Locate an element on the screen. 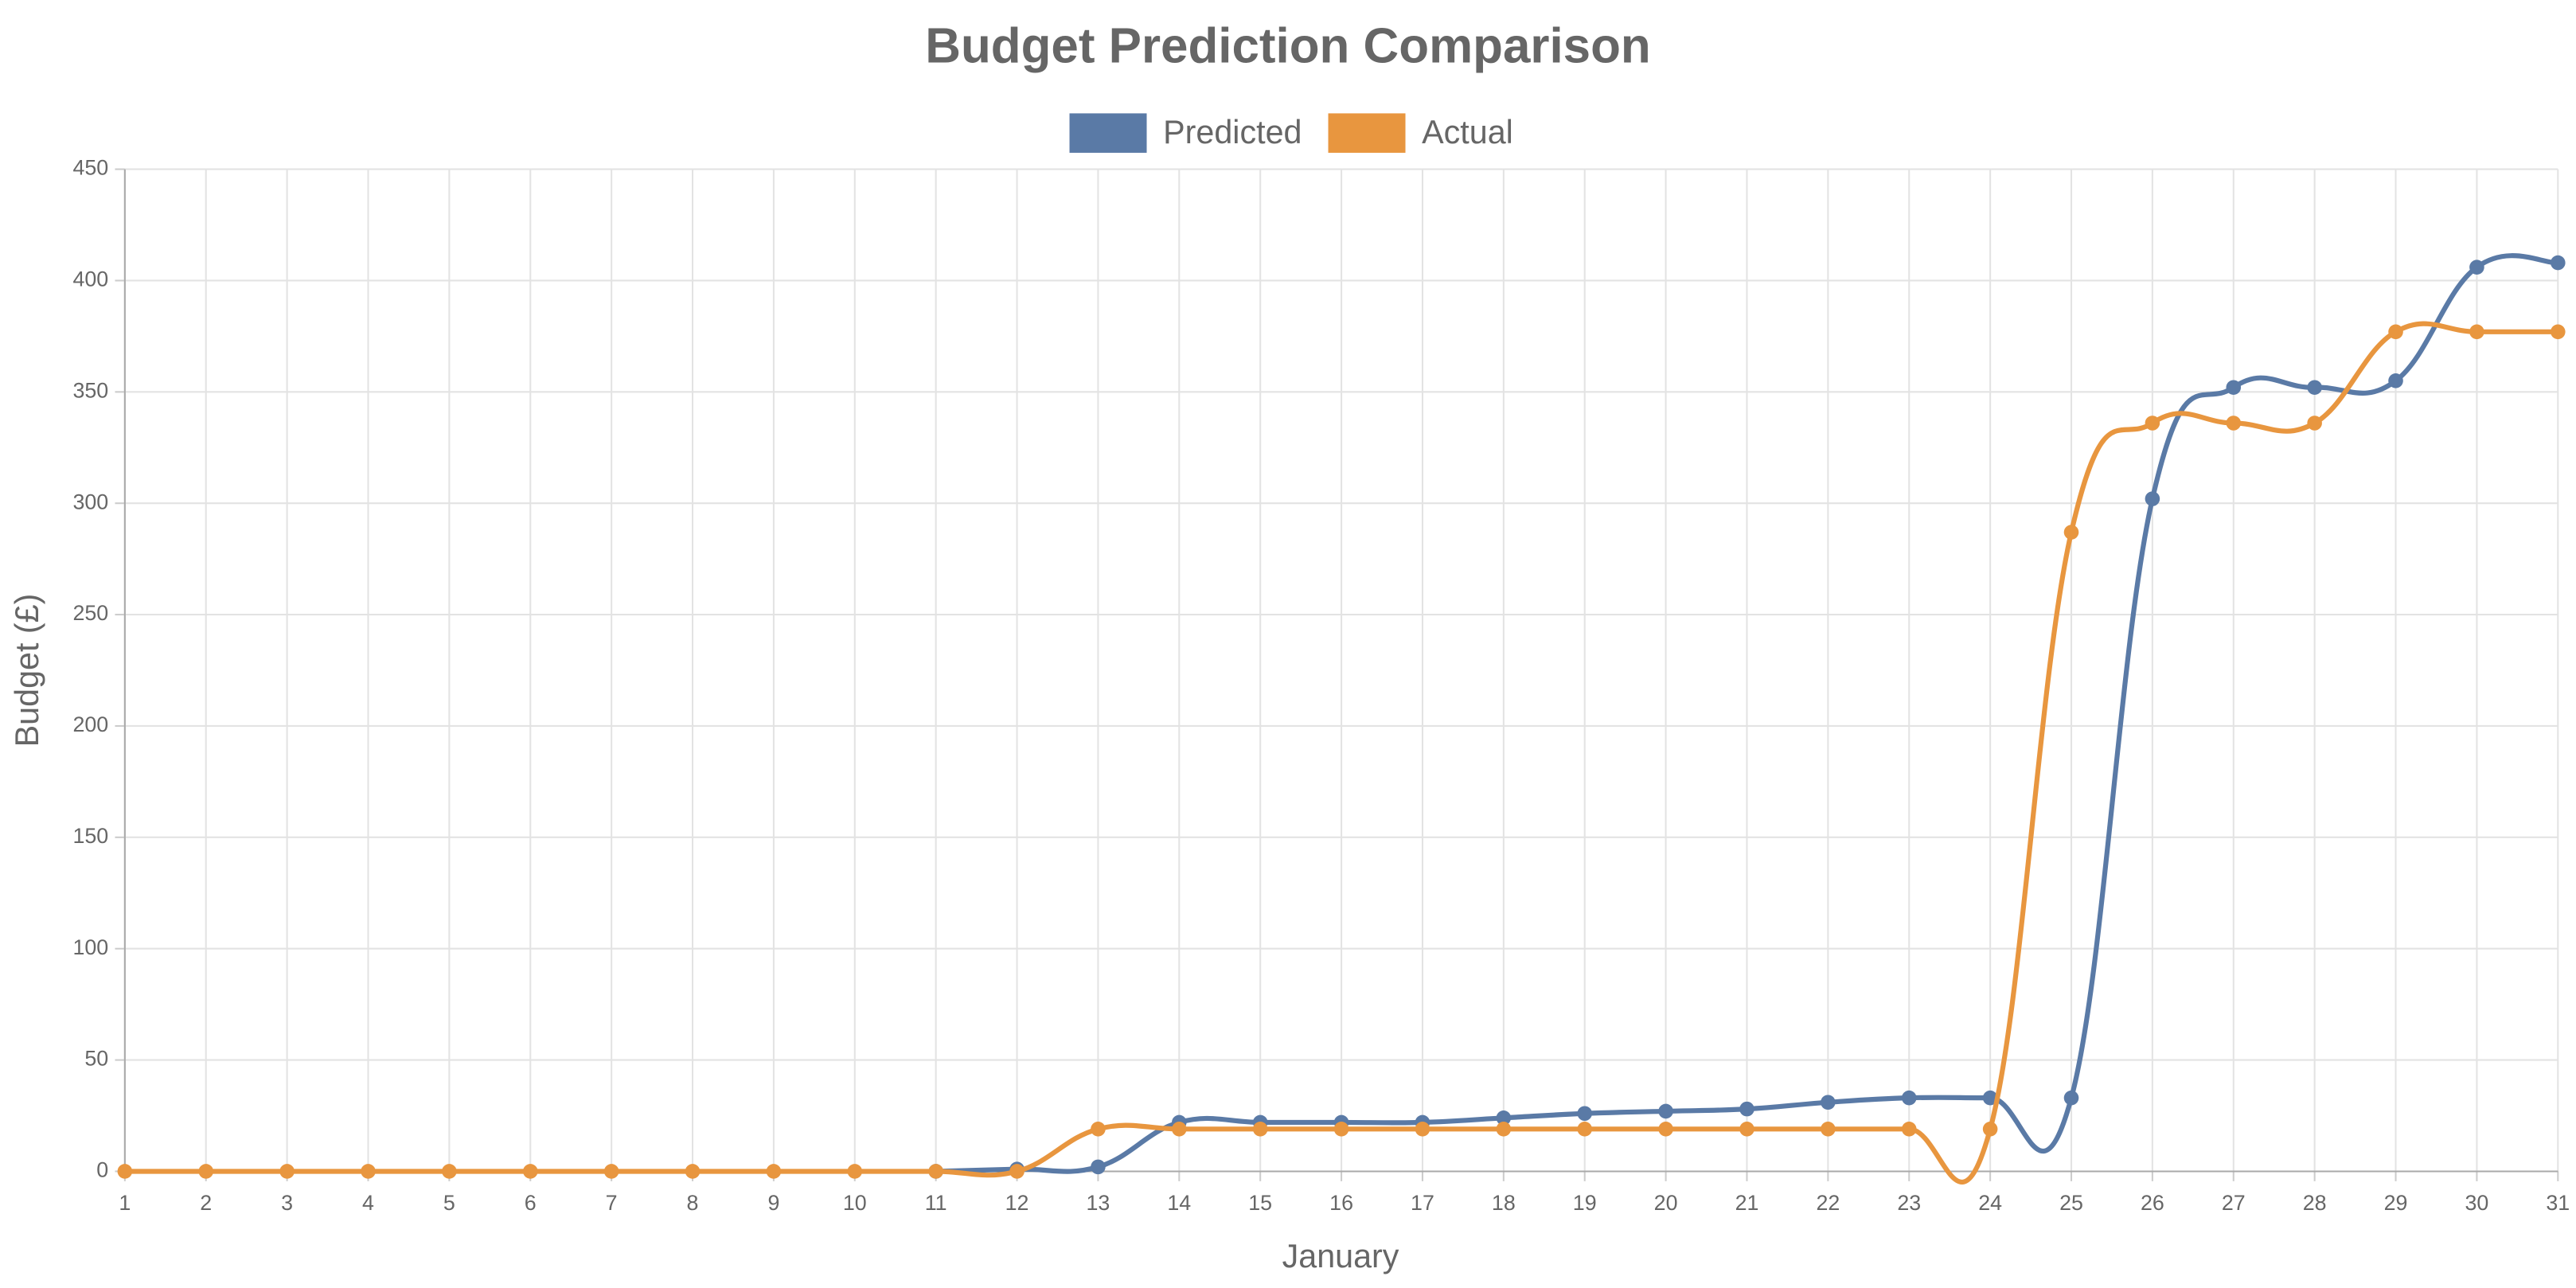 This screenshot has width=2576, height=1288. x-tick-label: 6 is located at coordinates (531, 1203).